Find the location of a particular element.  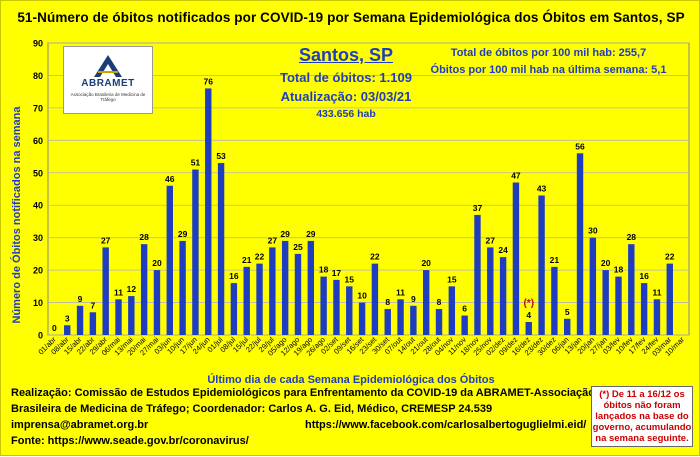

y-tick-label: 90 is located at coordinates (38, 44).